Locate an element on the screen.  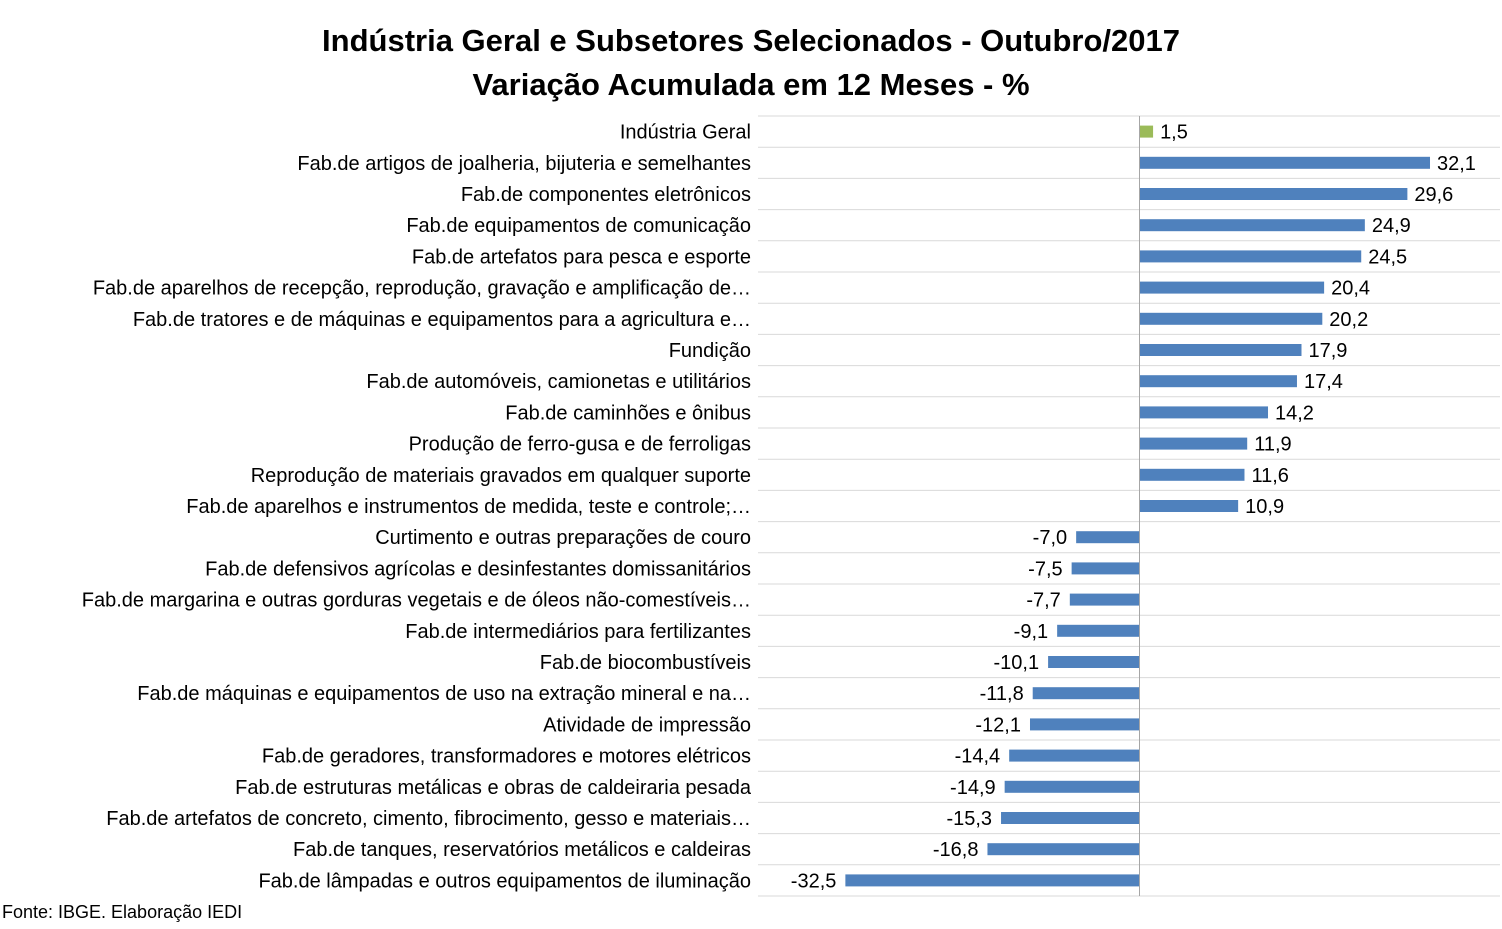
value-label: -12,1 is located at coordinates (998, 725).